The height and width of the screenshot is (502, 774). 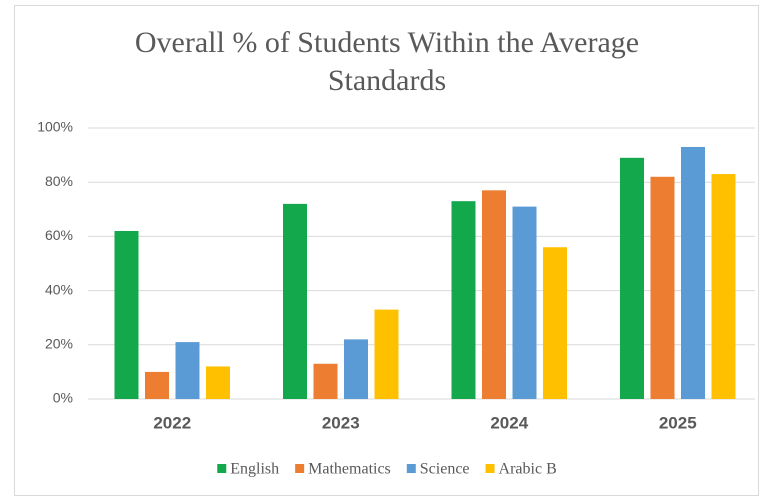 I want to click on legend-label: English, so click(x=254, y=469).